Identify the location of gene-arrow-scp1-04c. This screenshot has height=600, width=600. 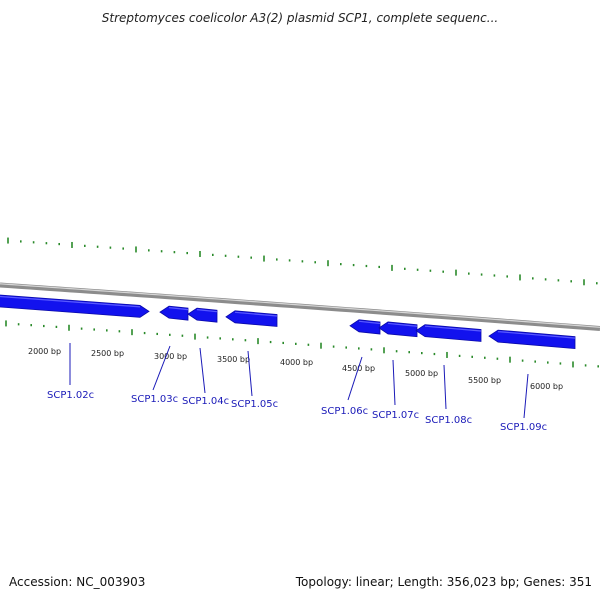
(202, 315).